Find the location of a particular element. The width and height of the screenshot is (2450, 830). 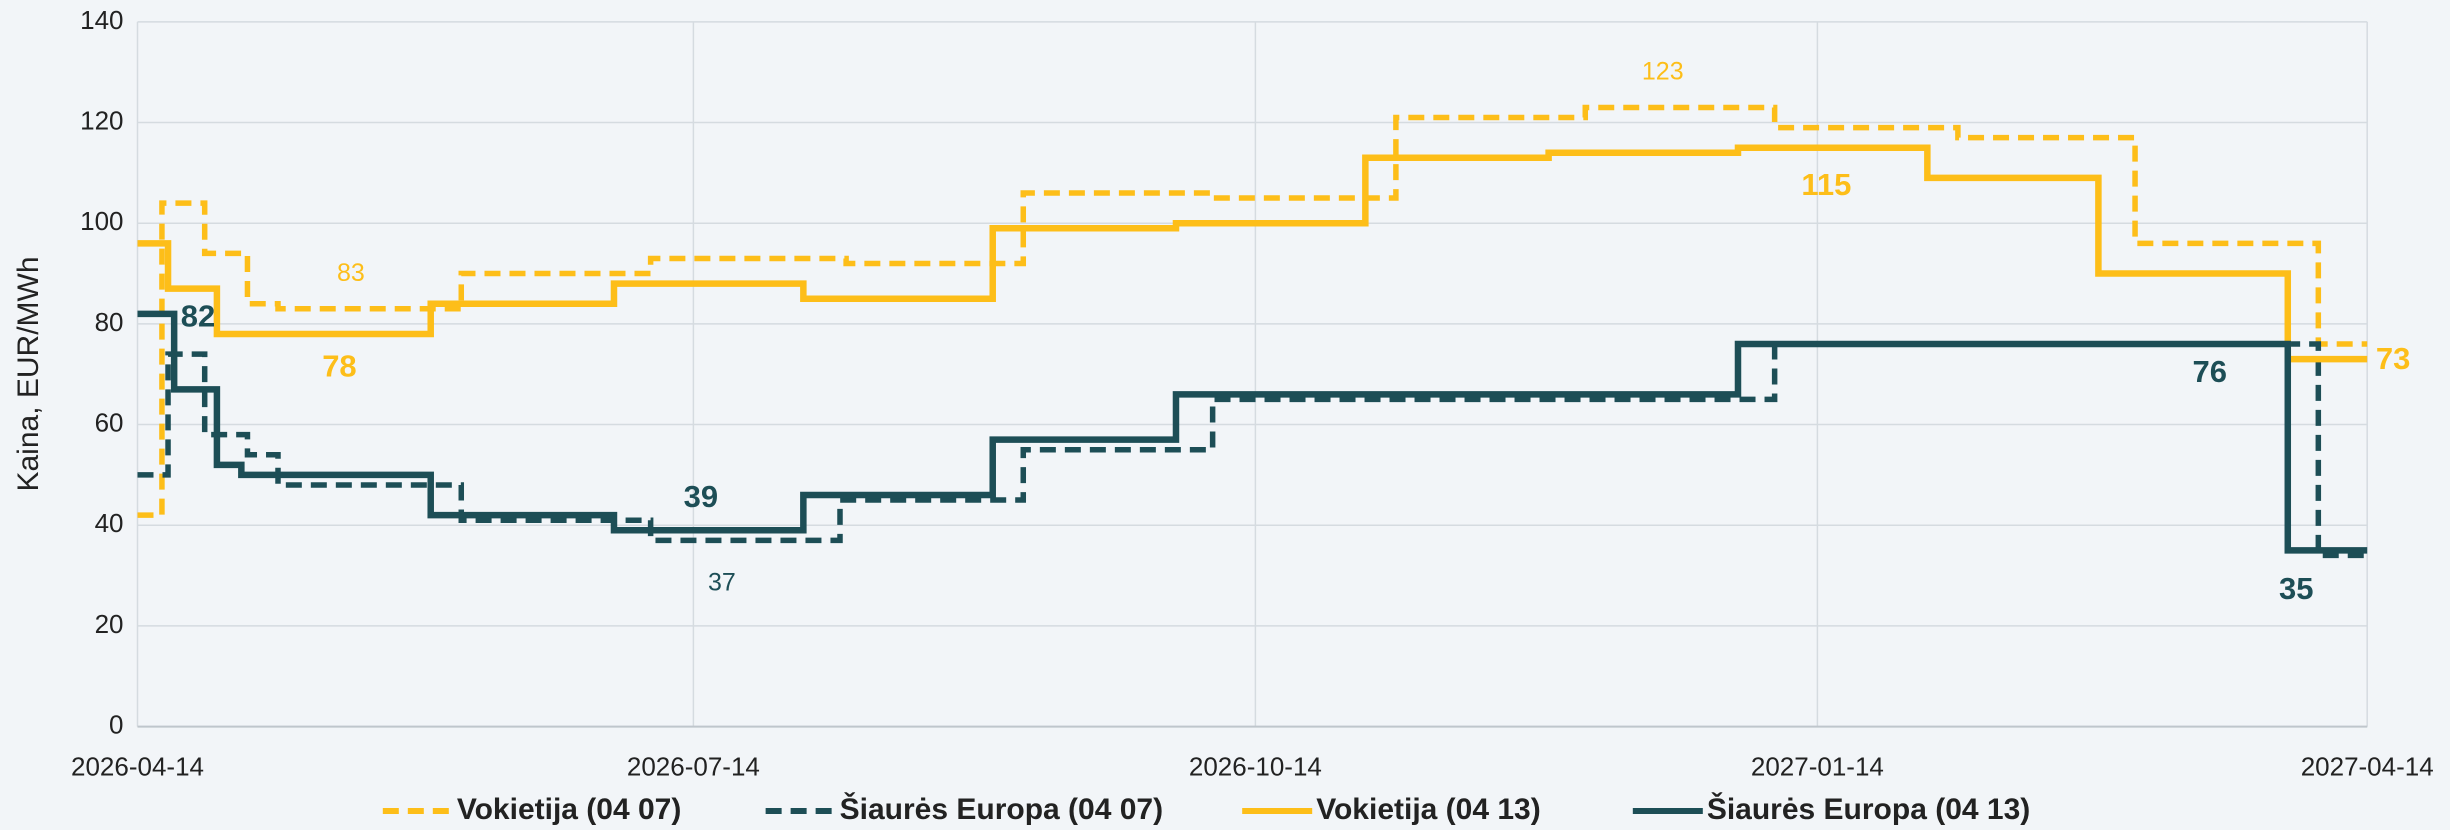

x-tick-label: 2026-10-14 is located at coordinates (1255, 766).